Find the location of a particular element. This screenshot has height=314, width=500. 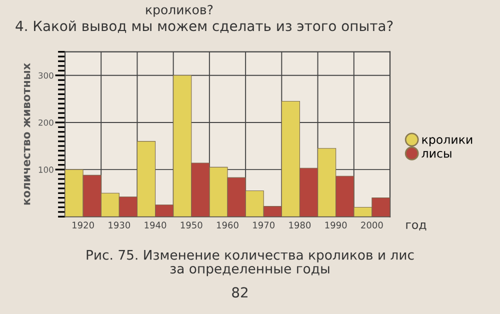

x-tick-label: 1960 is located at coordinates (227, 225).